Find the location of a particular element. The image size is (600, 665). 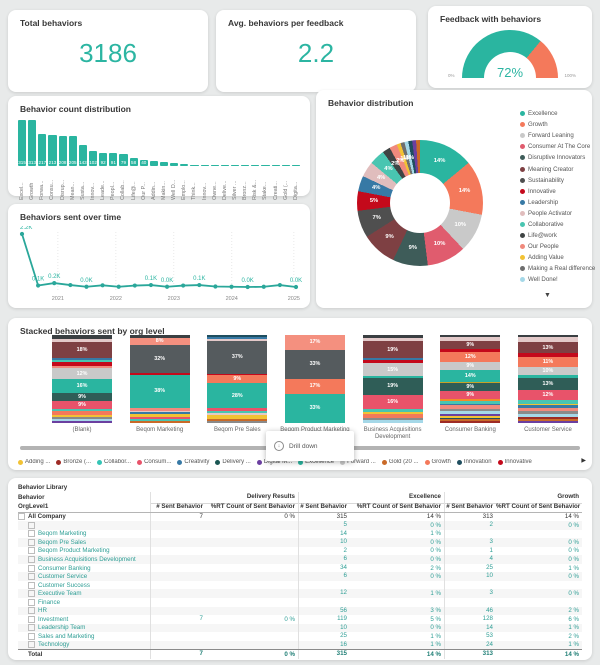

table-row: Beqom Product Marketing 2 0 % 1 0 % is located at coordinates (300, 551).